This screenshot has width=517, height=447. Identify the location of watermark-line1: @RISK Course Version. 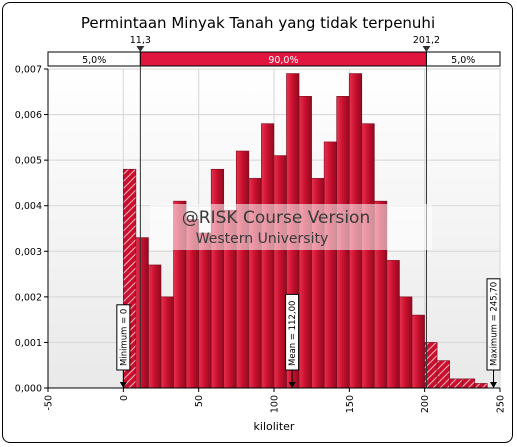
(276, 218).